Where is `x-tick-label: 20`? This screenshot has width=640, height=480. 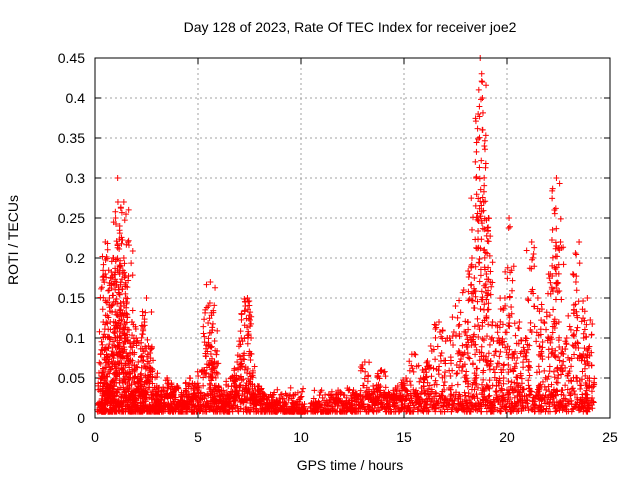 x-tick-label: 20 is located at coordinates (507, 437).